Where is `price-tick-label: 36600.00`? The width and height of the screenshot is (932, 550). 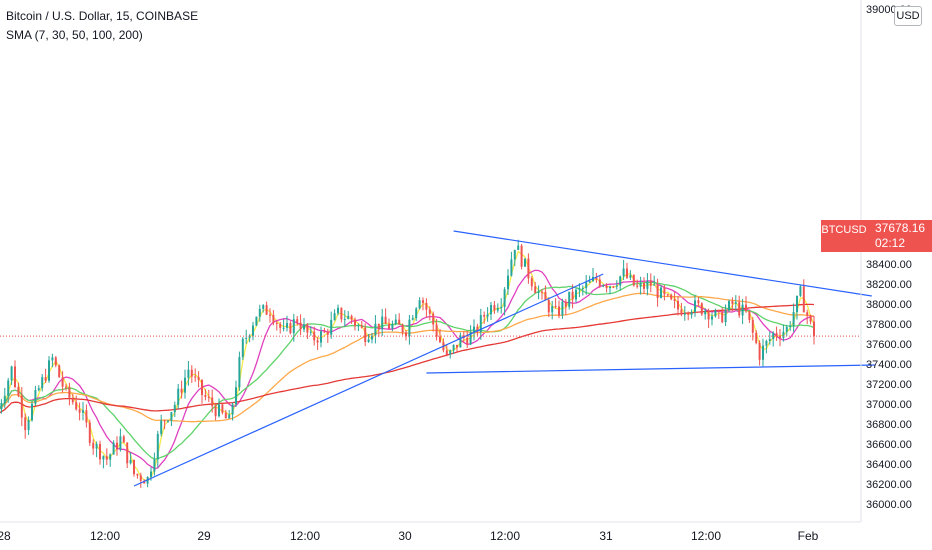 price-tick-label: 36600.00 is located at coordinates (889, 445).